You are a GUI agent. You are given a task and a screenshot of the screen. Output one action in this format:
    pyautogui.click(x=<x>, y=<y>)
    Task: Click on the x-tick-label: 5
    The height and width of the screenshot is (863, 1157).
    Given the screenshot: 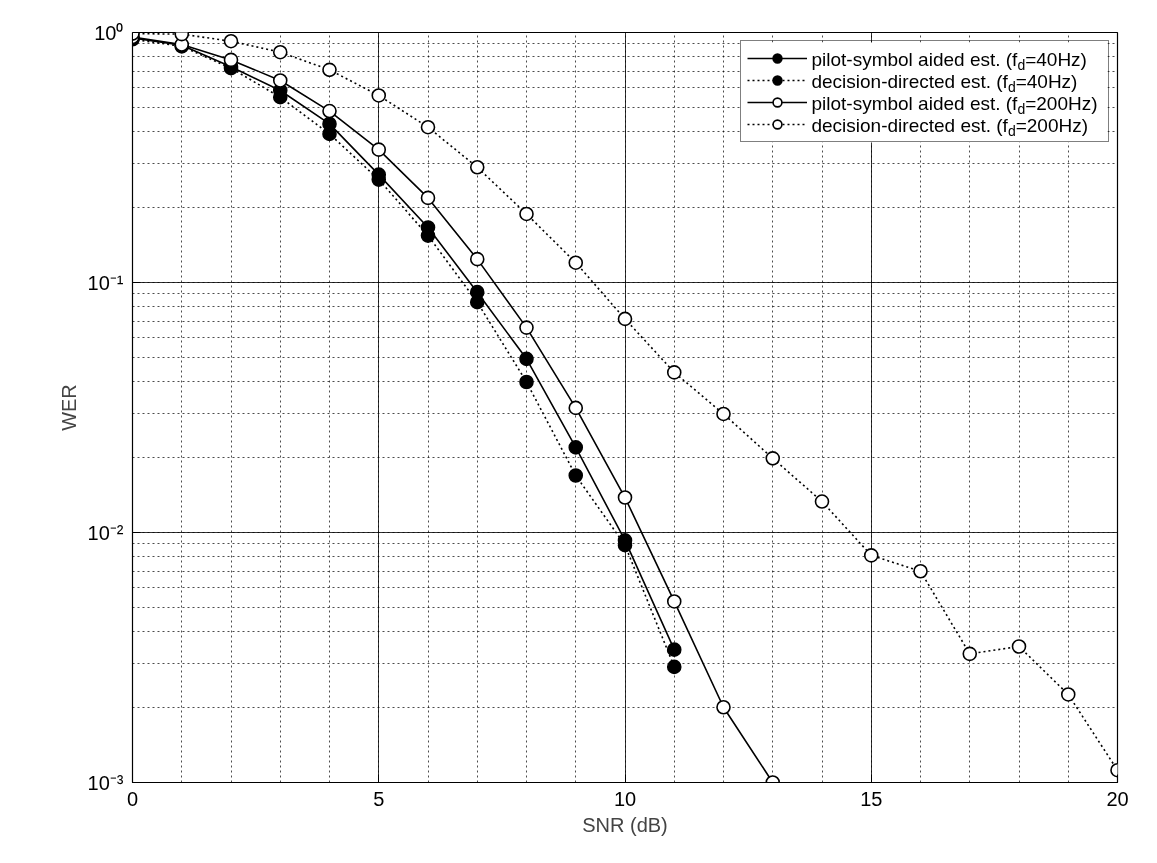 What is the action you would take?
    pyautogui.click(x=379, y=798)
    